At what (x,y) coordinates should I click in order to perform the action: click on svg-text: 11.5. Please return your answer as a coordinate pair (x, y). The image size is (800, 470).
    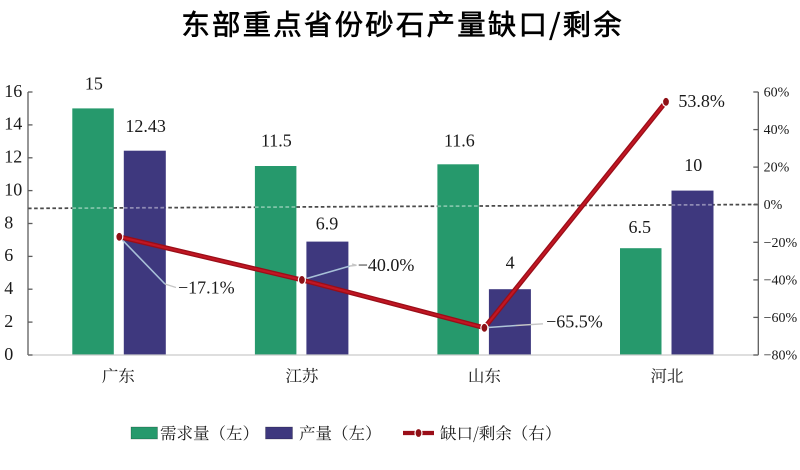
    Looking at the image, I should click on (276, 141).